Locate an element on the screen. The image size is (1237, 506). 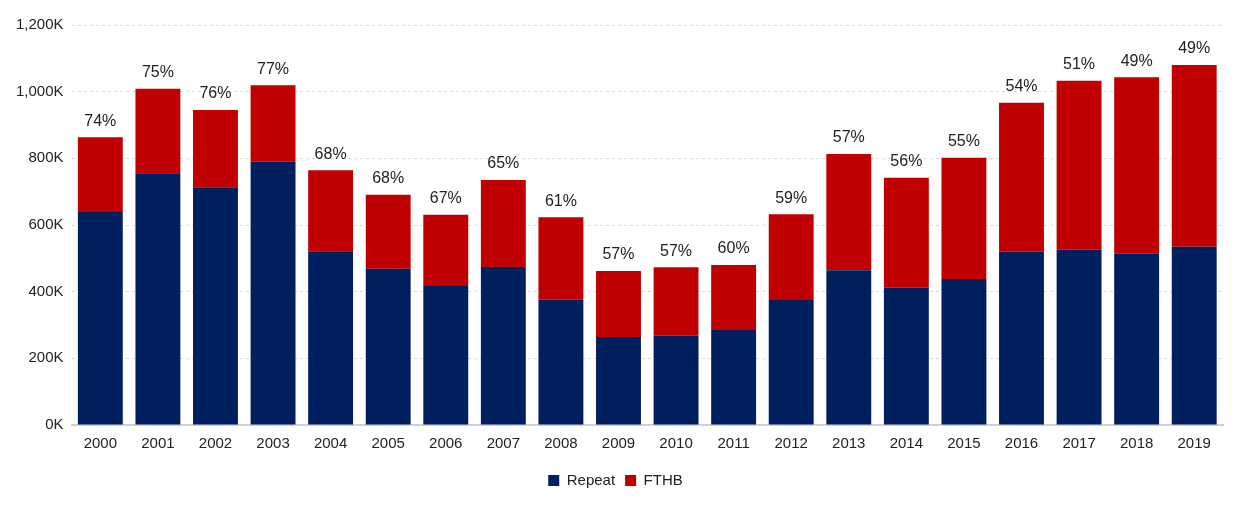
annotation: 67% is located at coordinates (445, 198).